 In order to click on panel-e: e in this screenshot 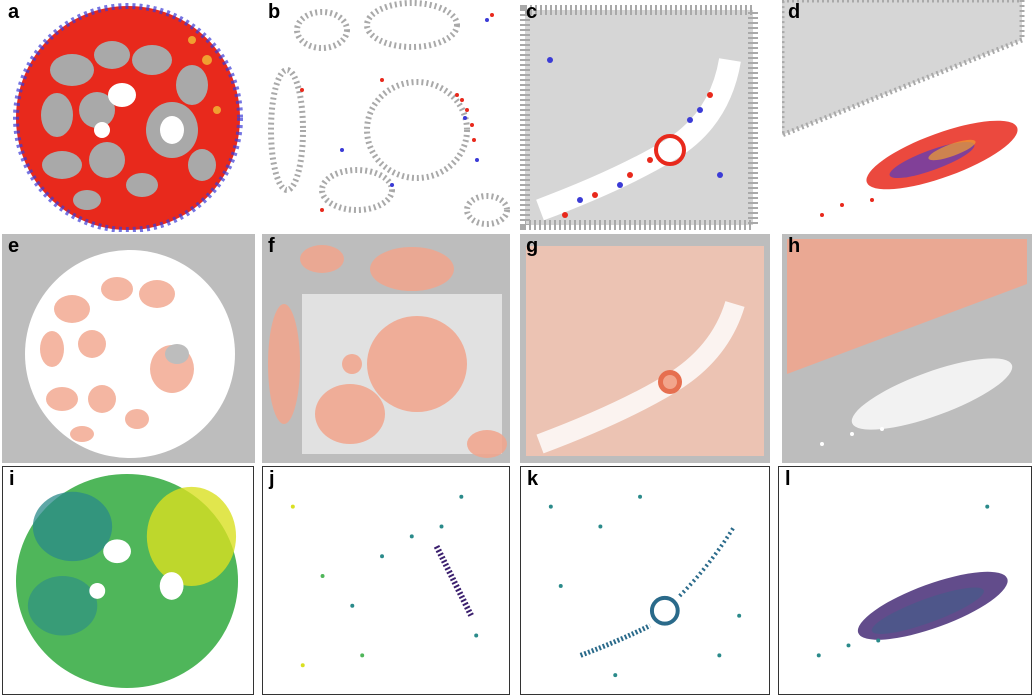, I will do `click(128, 348)`.